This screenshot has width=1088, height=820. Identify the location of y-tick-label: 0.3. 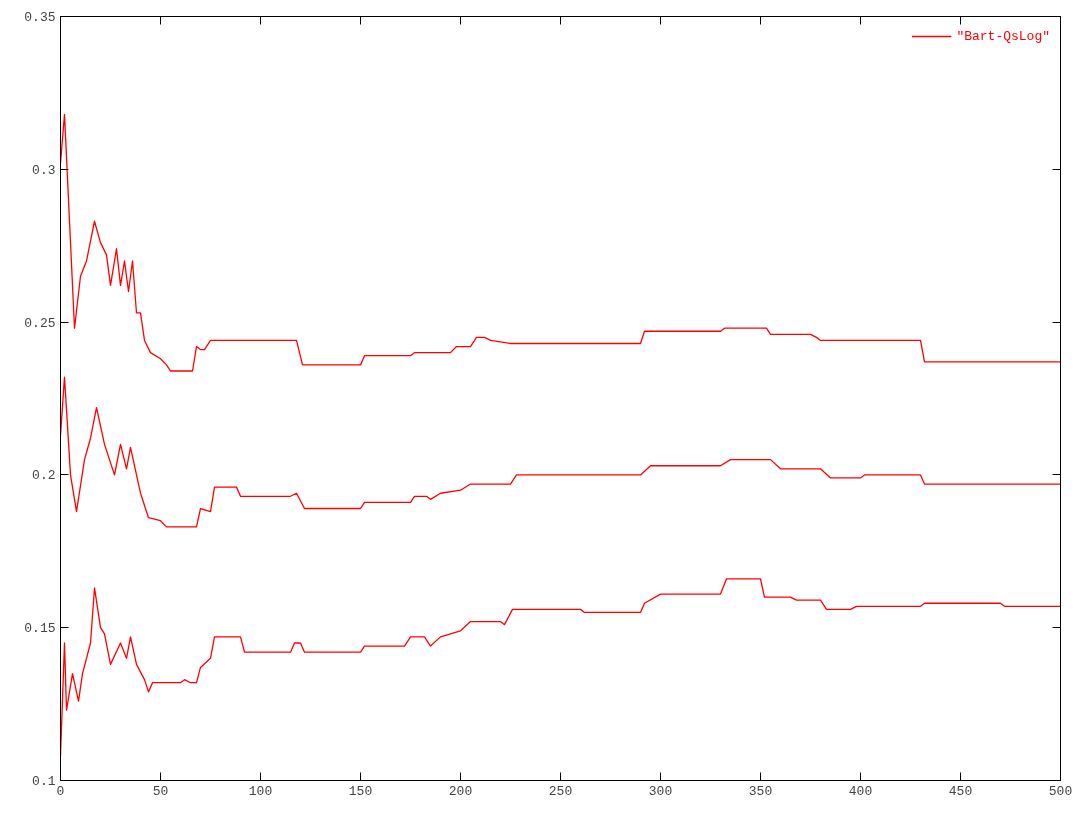
(44, 170).